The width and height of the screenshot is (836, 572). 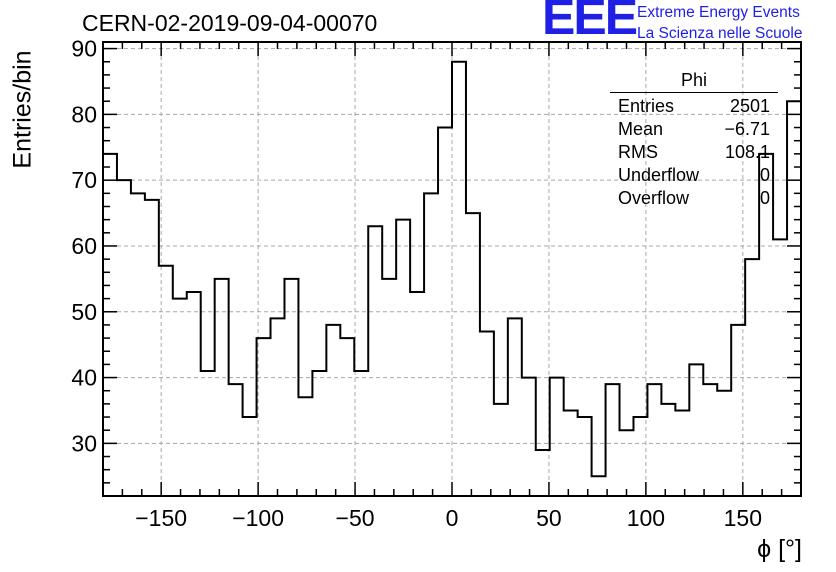 What do you see at coordinates (654, 198) in the screenshot?
I see `stats-key: Overflow` at bounding box center [654, 198].